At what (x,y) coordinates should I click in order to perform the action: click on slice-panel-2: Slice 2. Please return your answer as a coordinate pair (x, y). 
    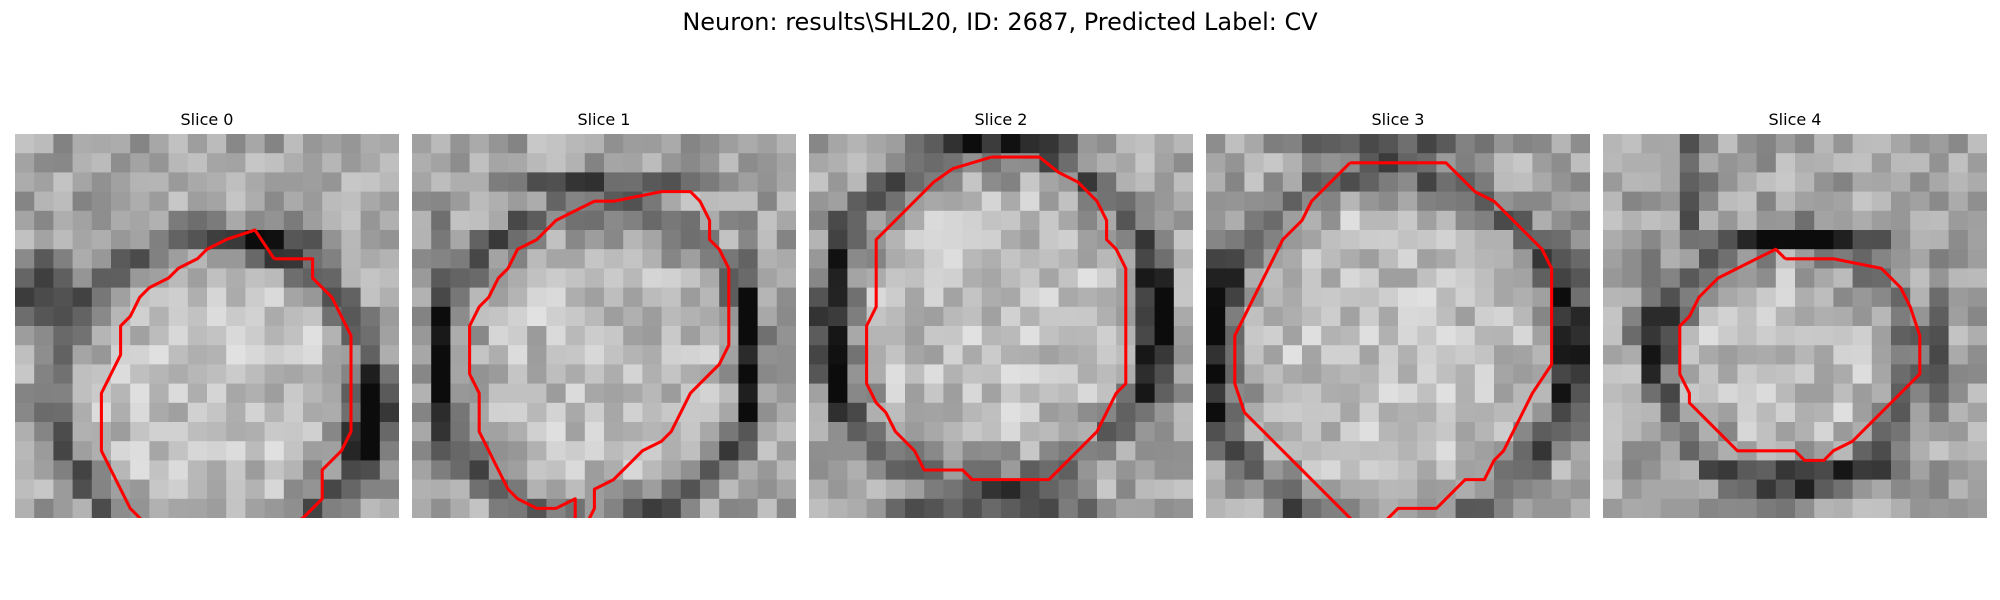
    Looking at the image, I should click on (1001, 314).